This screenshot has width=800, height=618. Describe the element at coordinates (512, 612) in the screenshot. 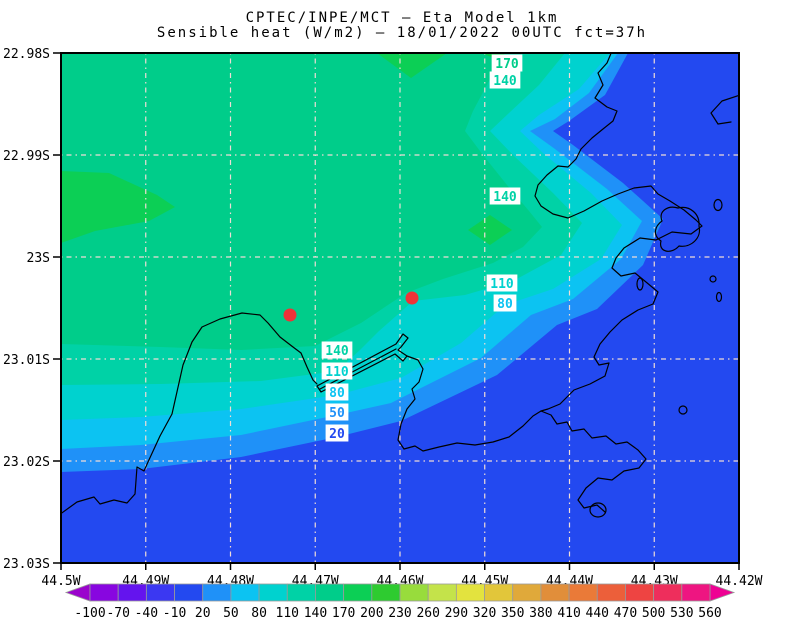

I see `colorbar-value-label: 350` at that location.